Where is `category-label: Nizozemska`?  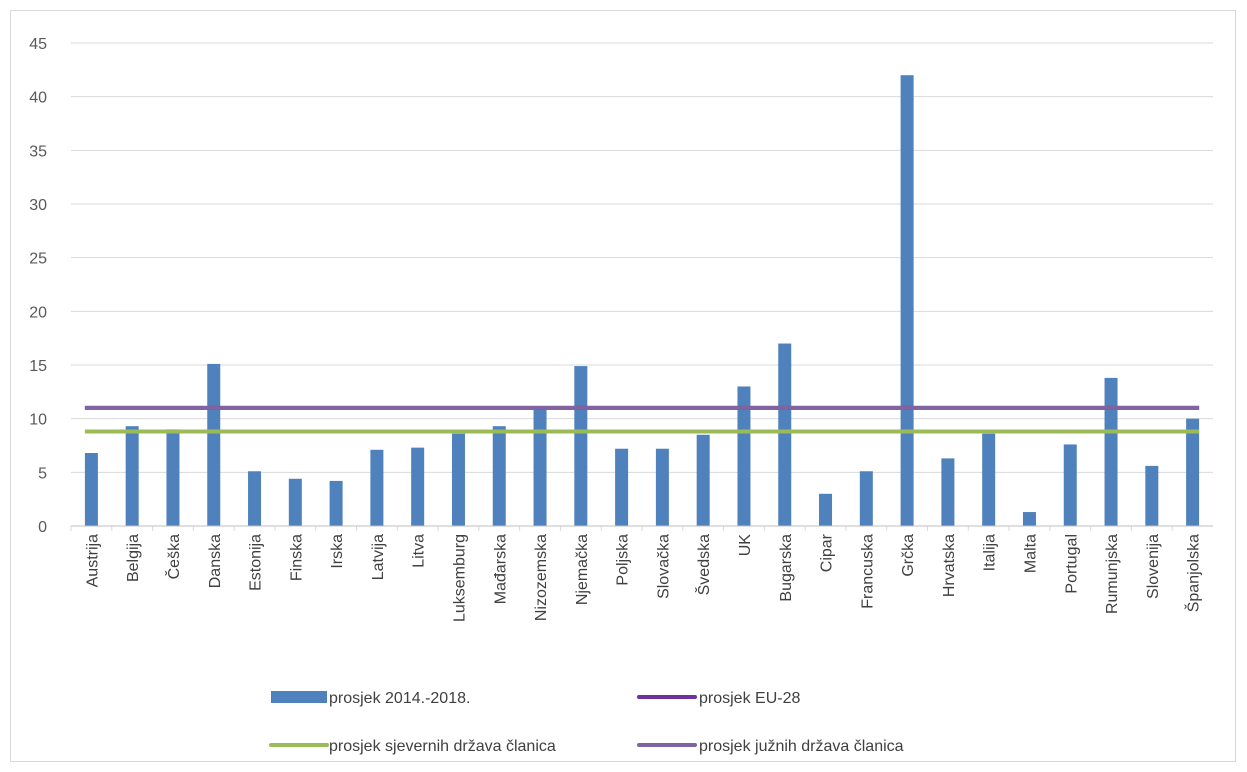
category-label: Nizozemska is located at coordinates (541, 577).